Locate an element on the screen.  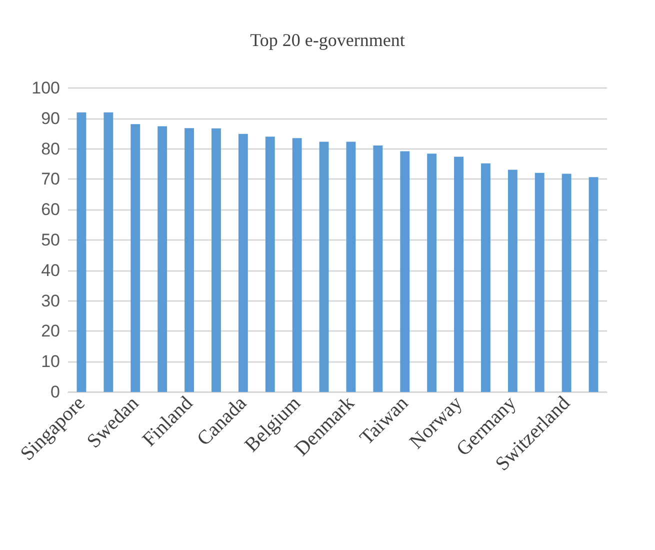
y-tick-label: 20 is located at coordinates (50, 331).